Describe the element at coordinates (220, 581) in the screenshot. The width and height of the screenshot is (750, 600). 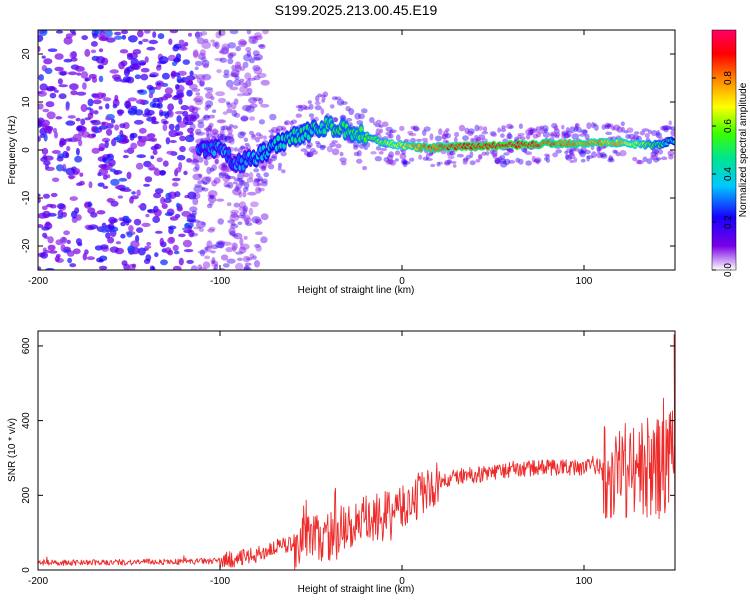
I see `x-tick-label: -100` at that location.